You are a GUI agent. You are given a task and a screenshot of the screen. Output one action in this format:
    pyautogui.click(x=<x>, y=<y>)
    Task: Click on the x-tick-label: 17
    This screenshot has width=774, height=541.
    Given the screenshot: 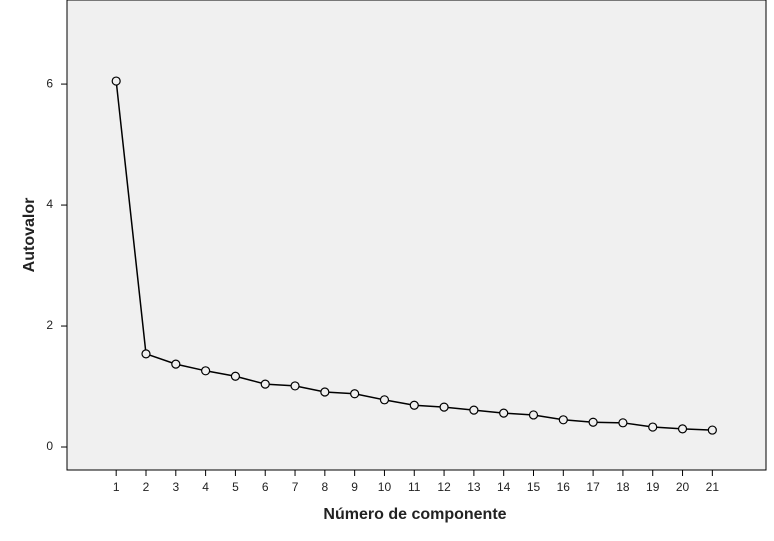 What is the action you would take?
    pyautogui.click(x=593, y=487)
    